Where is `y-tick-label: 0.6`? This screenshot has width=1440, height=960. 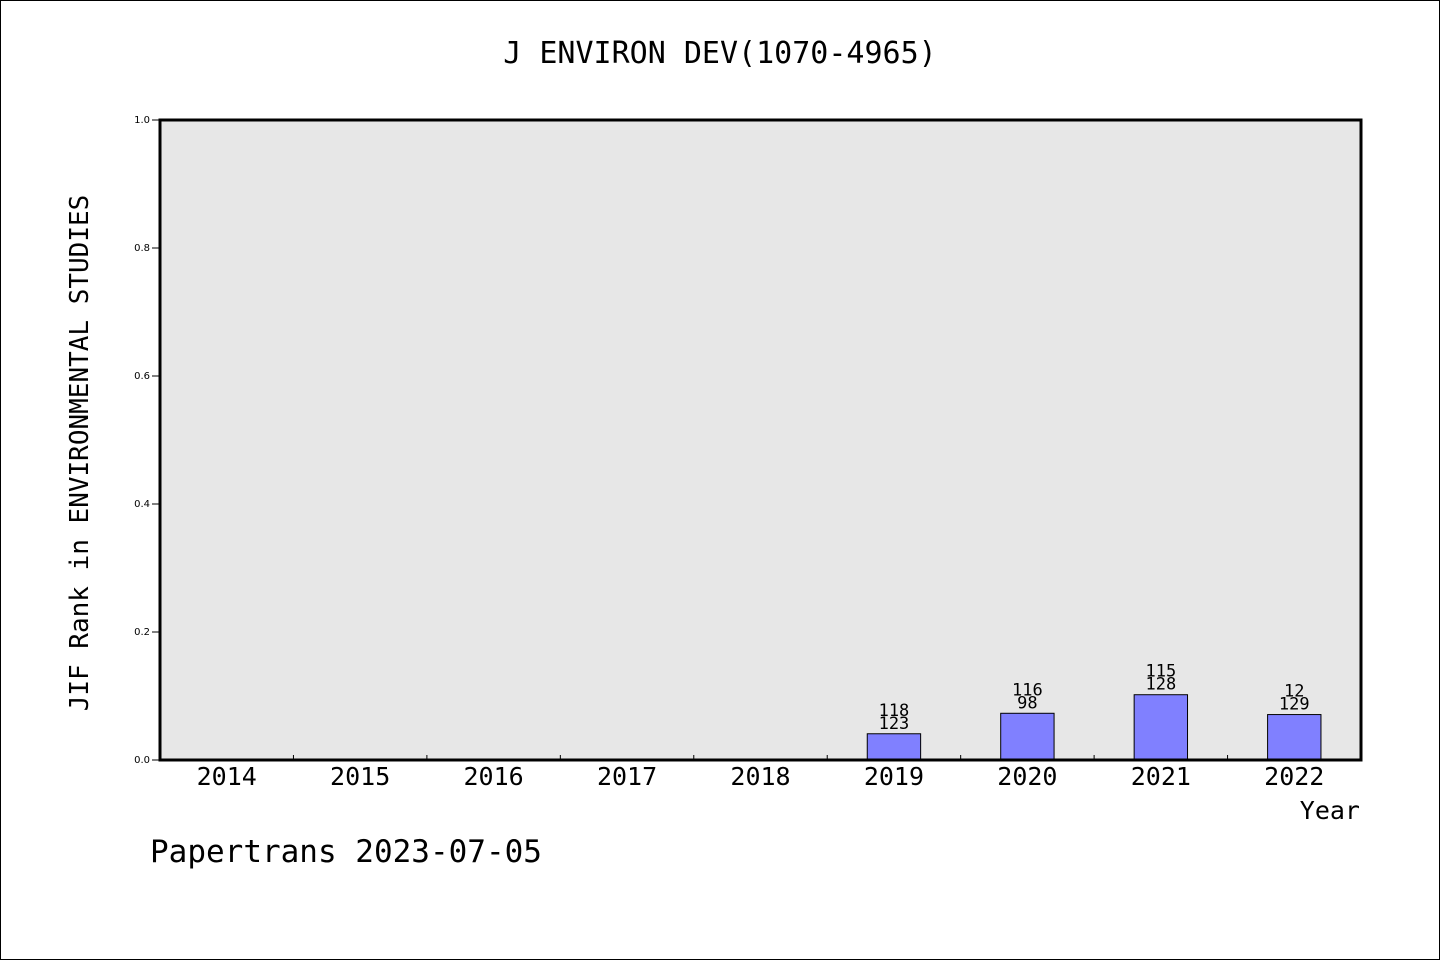
y-tick-label: 0.6 is located at coordinates (142, 376).